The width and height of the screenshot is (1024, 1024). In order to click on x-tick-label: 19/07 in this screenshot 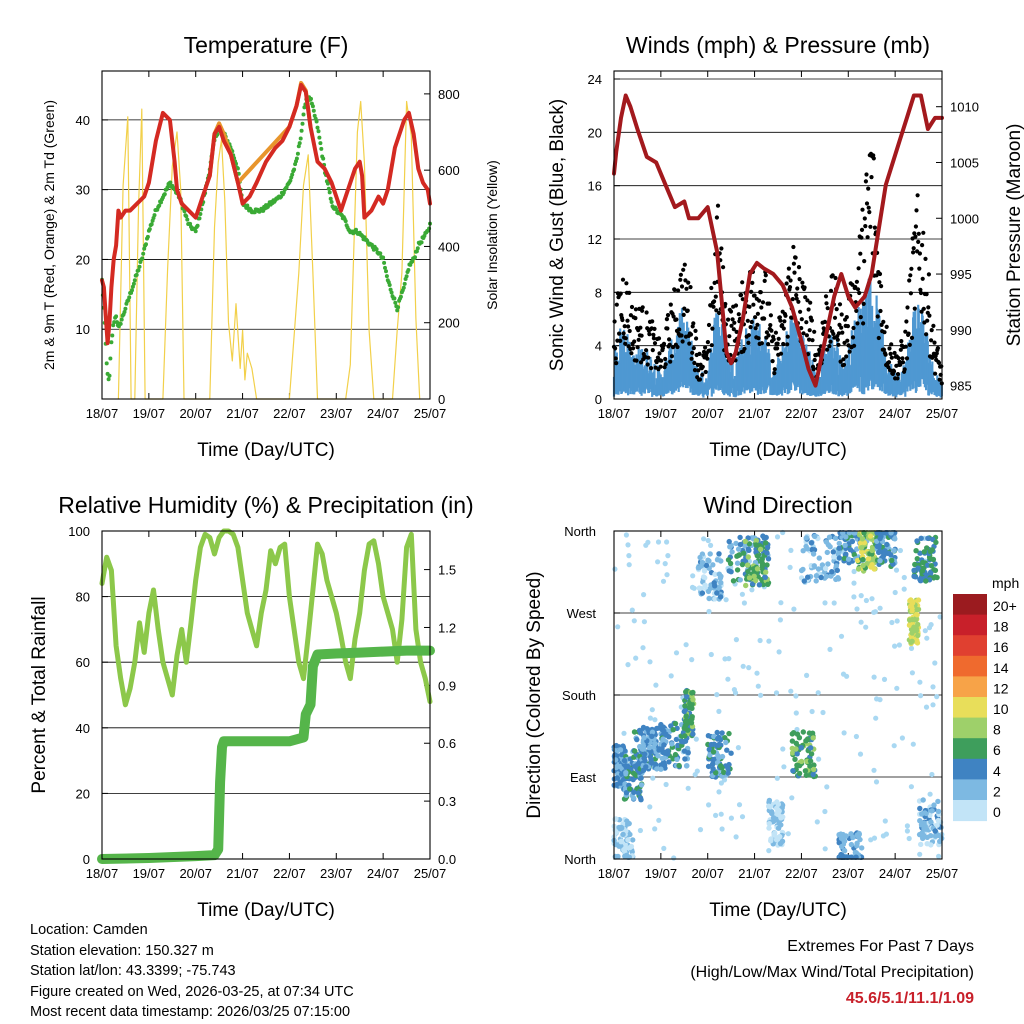, I will do `click(661, 873)`.